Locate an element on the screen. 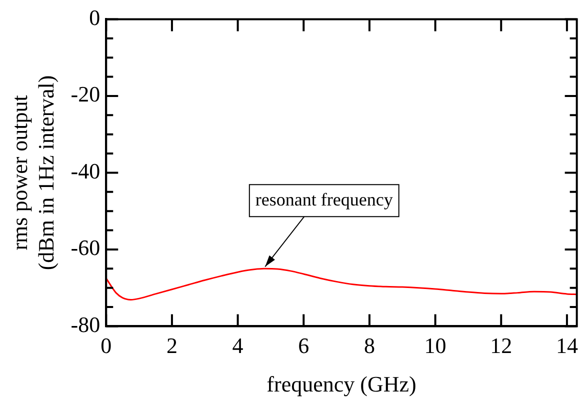 The image size is (586, 407). y-tick-label: -40 is located at coordinates (85, 171).